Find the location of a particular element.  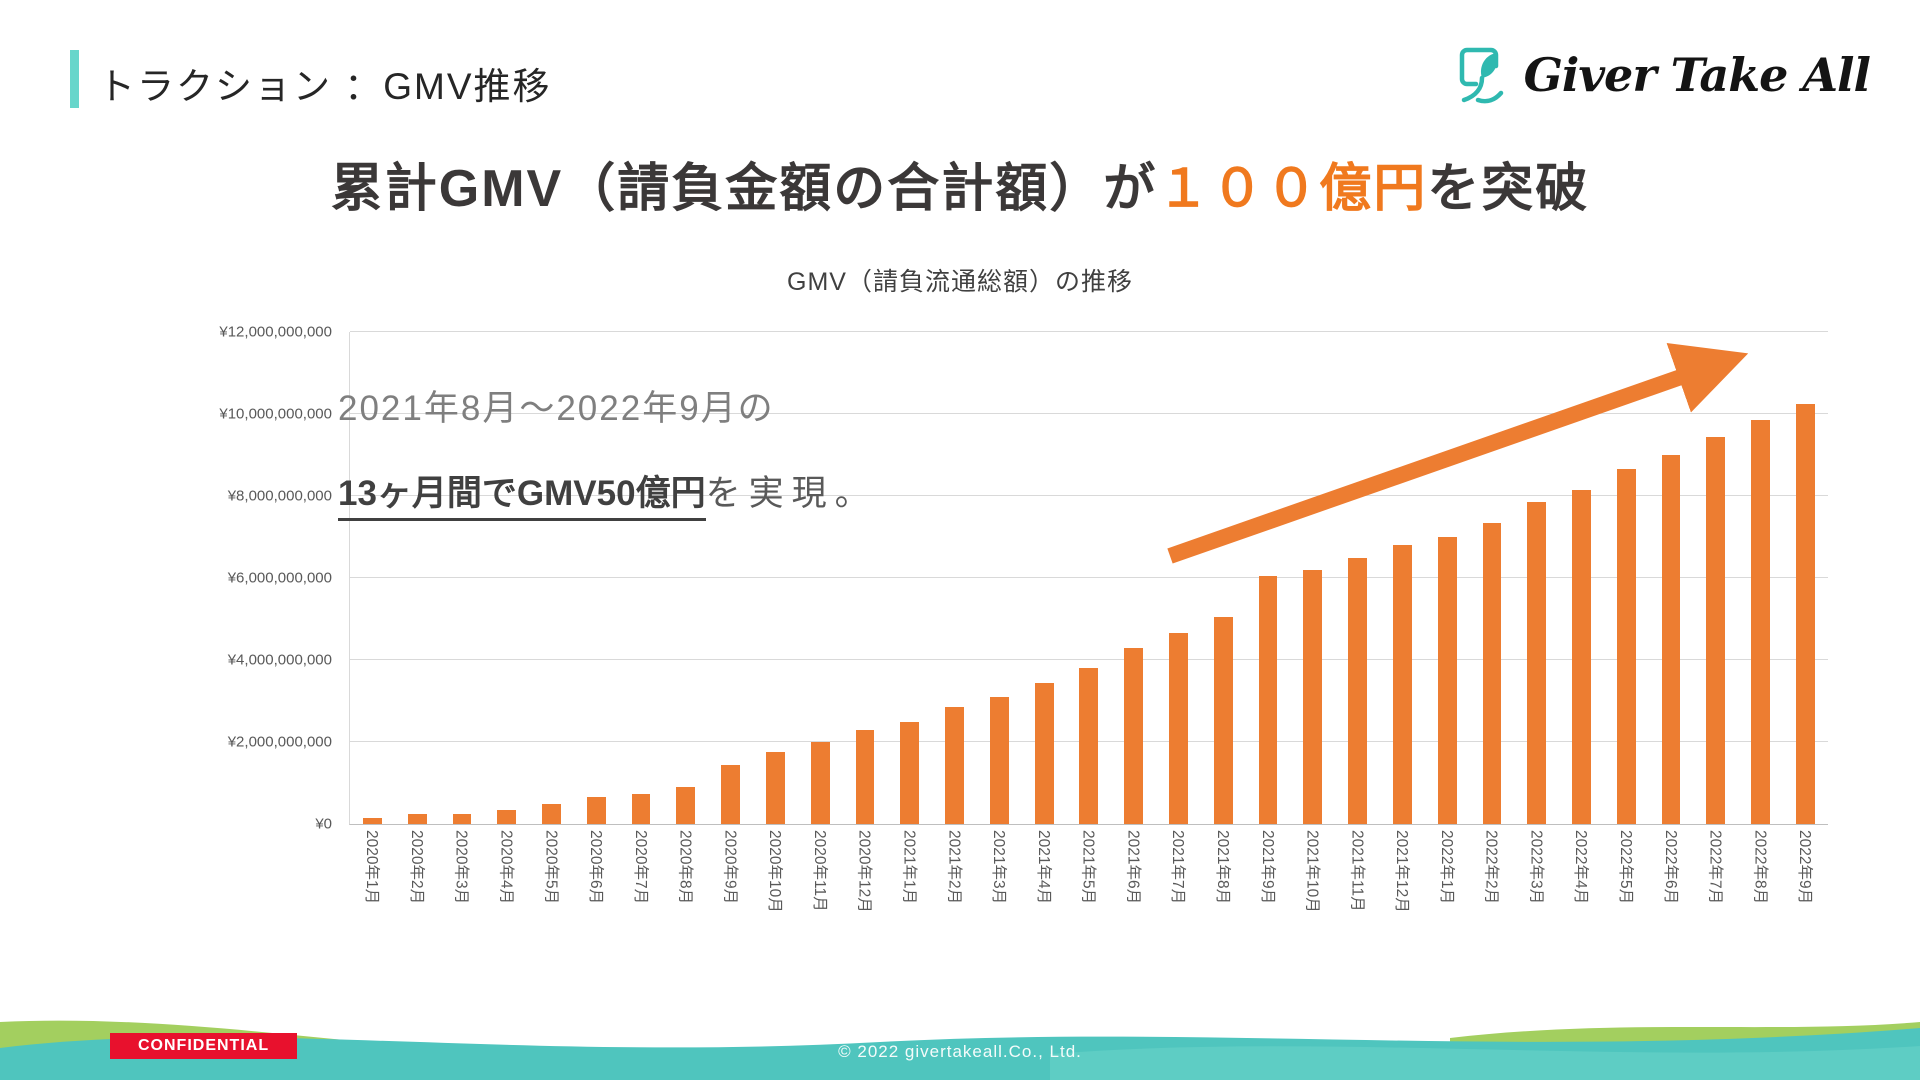

y-tick-label: ¥0 is located at coordinates (323, 824).